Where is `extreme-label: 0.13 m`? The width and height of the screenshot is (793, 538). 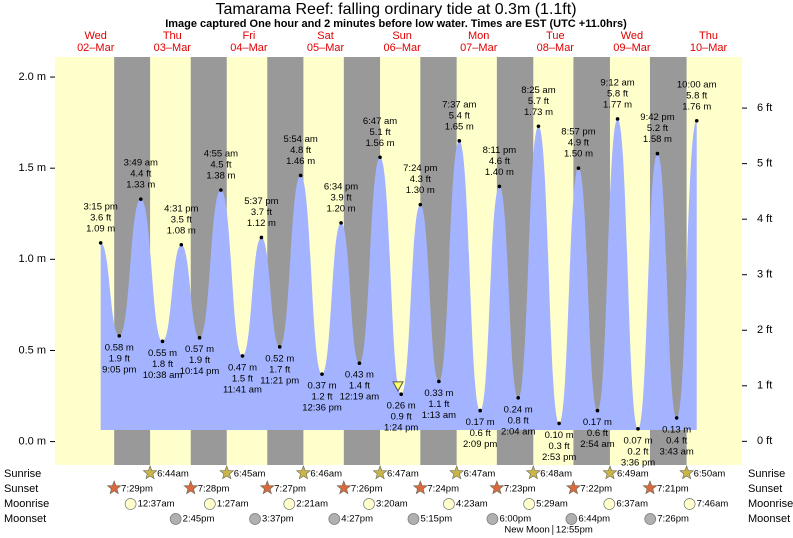 extreme-label: 0.13 m is located at coordinates (676, 429).